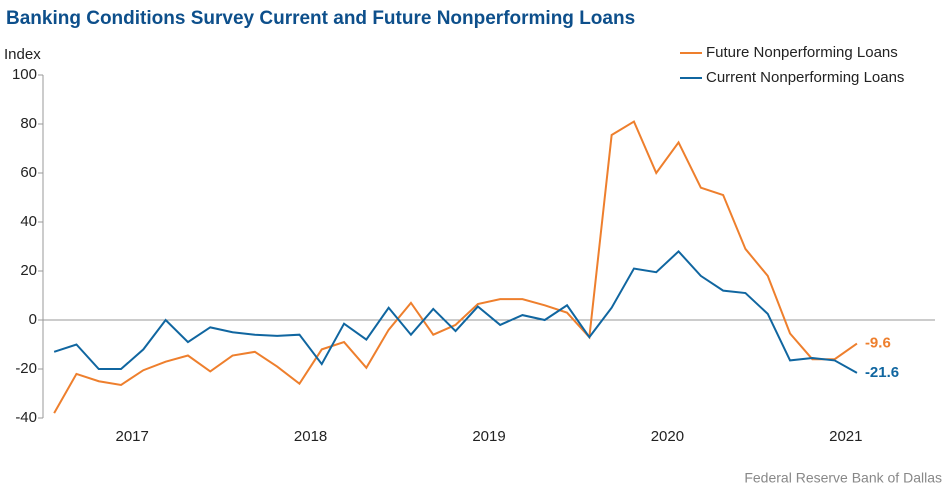 This screenshot has width=949, height=493. Describe the element at coordinates (802, 52) in the screenshot. I see `legend-label: Future Nonperforming Loans` at that location.